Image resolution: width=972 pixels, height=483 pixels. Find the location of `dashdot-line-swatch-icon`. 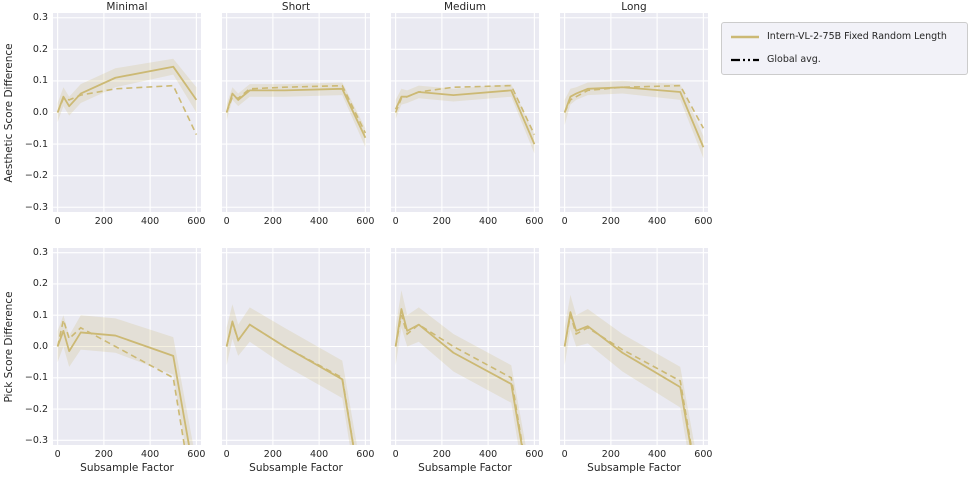

dashdot-line-swatch-icon is located at coordinates (745, 60).